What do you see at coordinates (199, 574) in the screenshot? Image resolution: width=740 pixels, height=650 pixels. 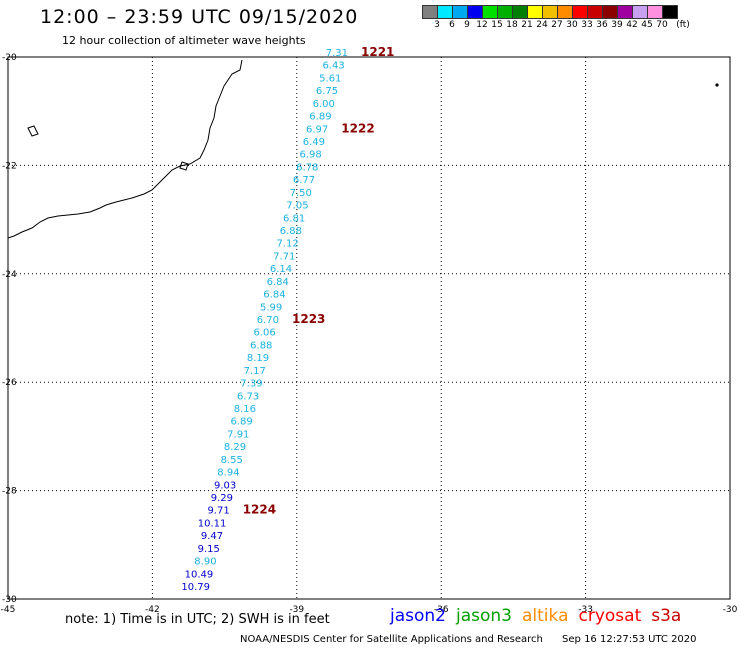 I see `wave-height-value: 10.49` at bounding box center [199, 574].